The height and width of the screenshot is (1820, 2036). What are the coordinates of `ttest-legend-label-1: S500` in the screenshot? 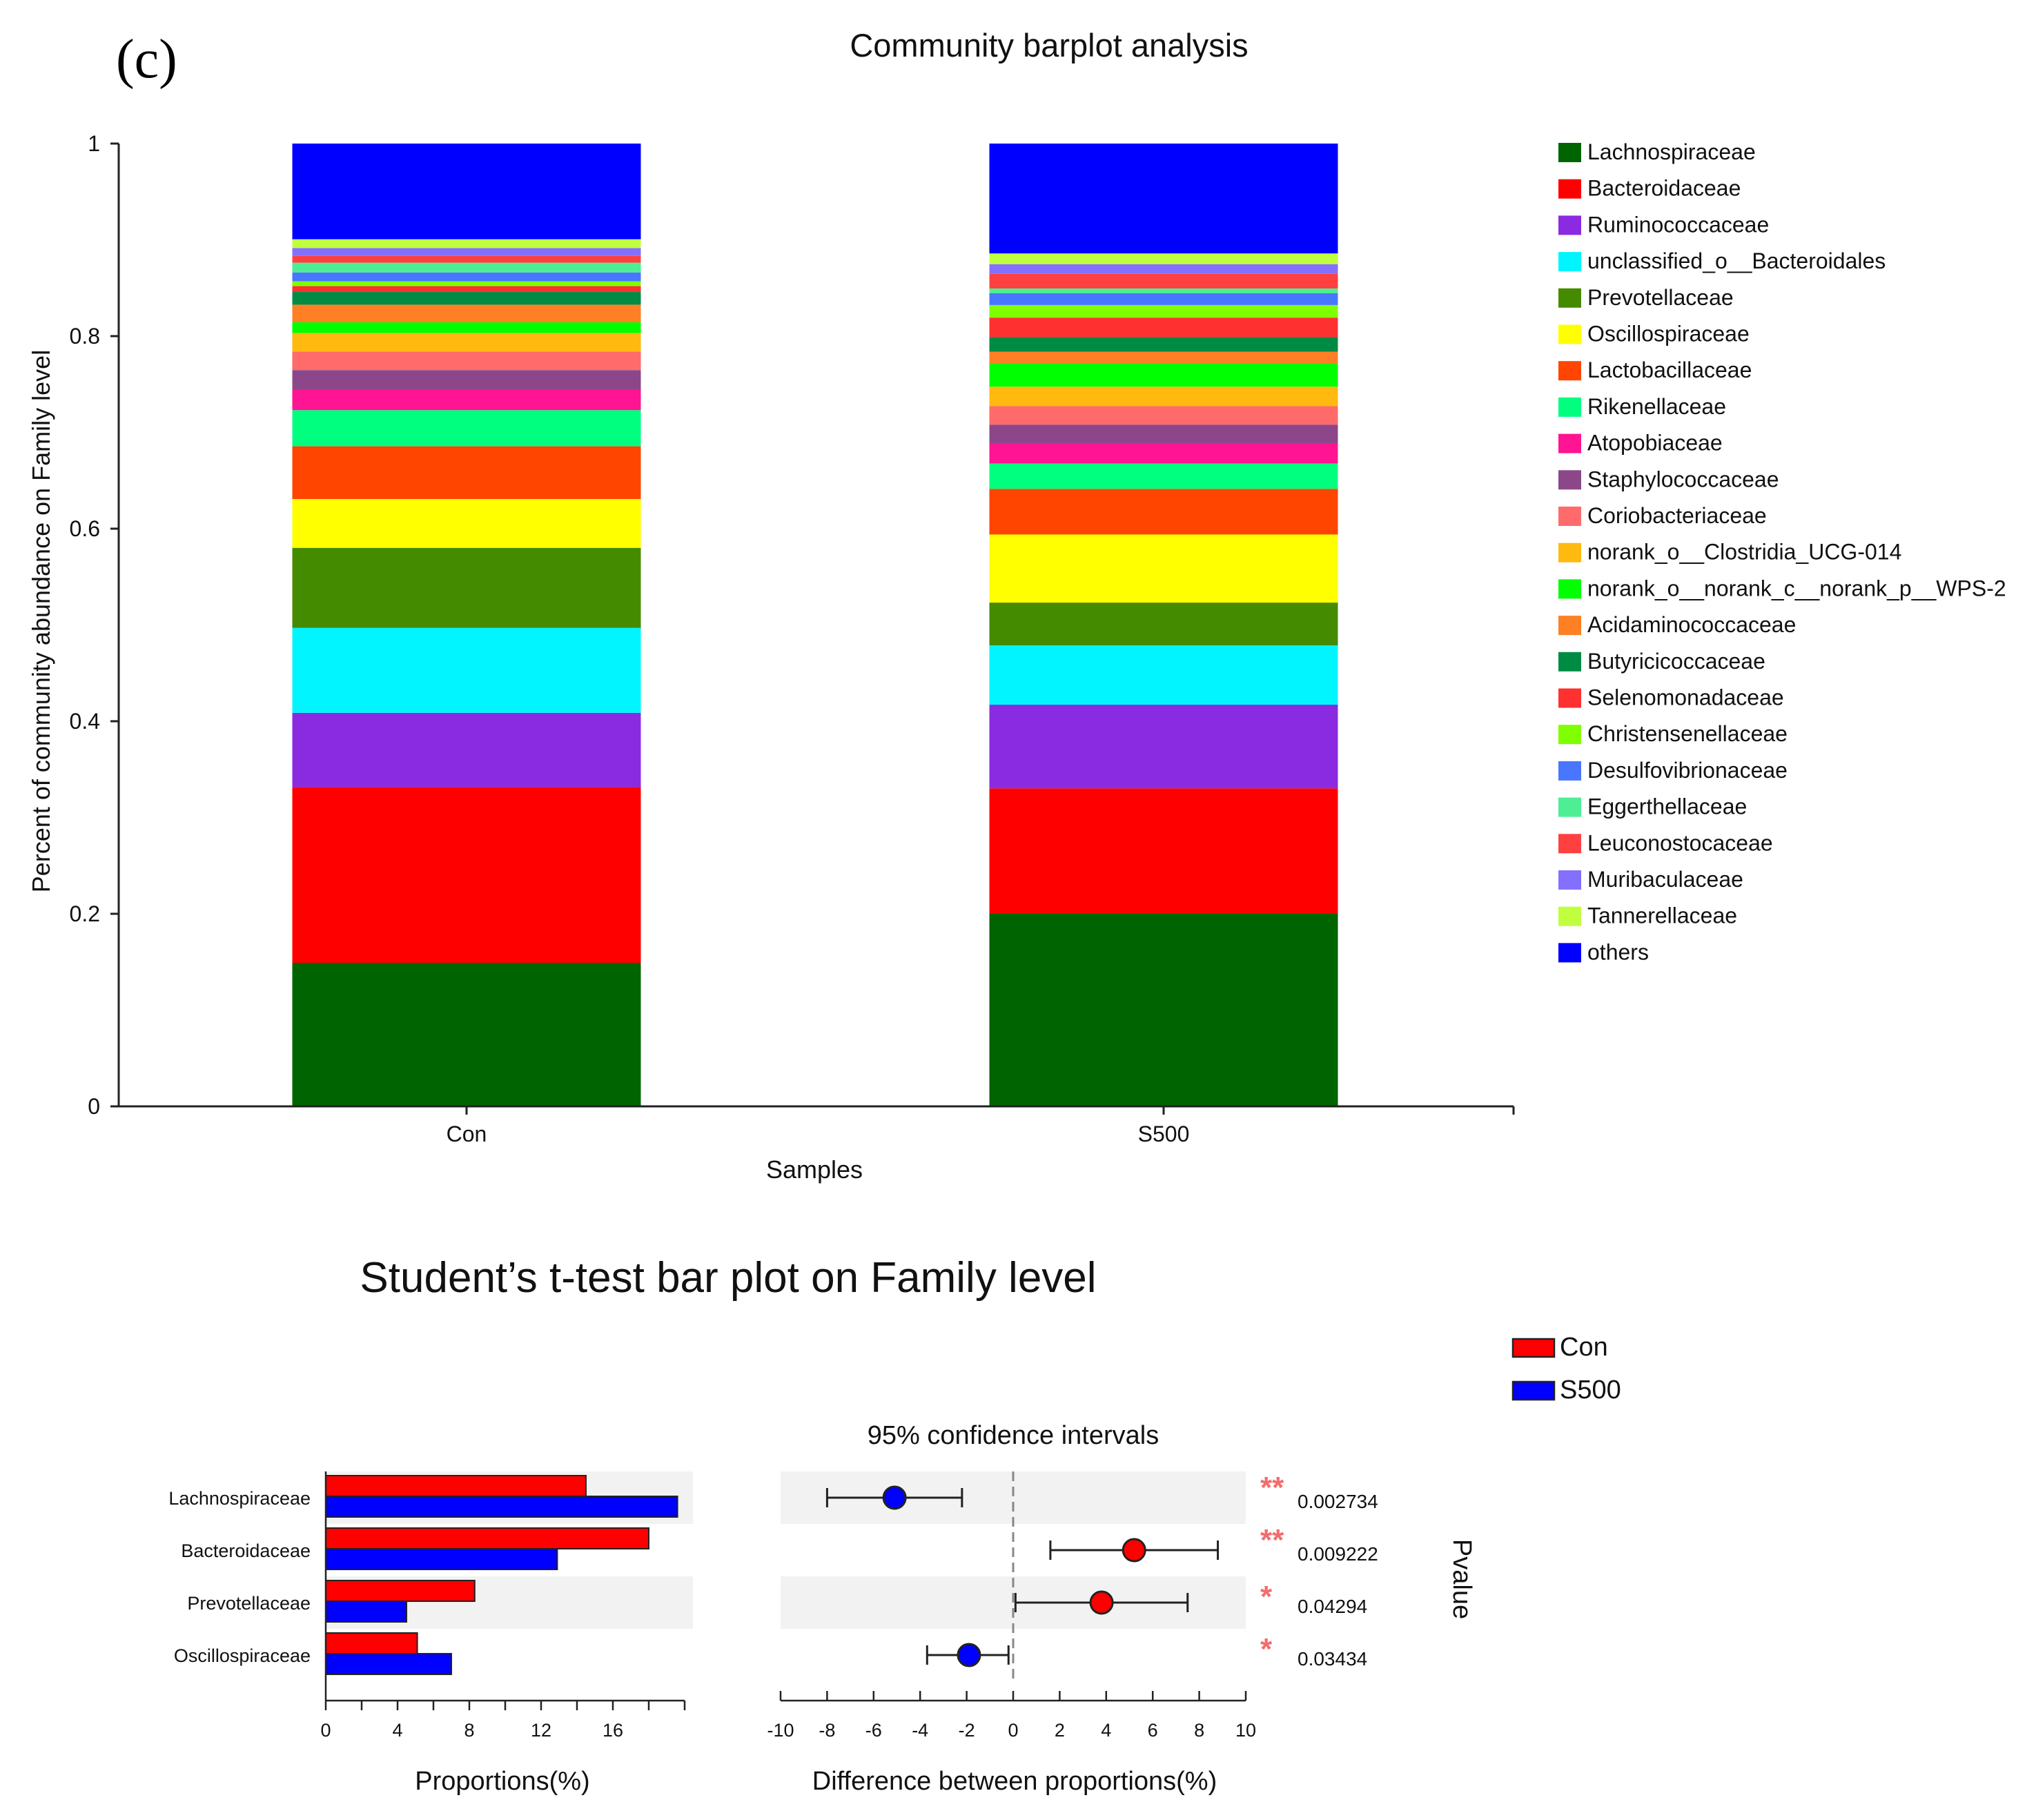 It's located at (1590, 1390).